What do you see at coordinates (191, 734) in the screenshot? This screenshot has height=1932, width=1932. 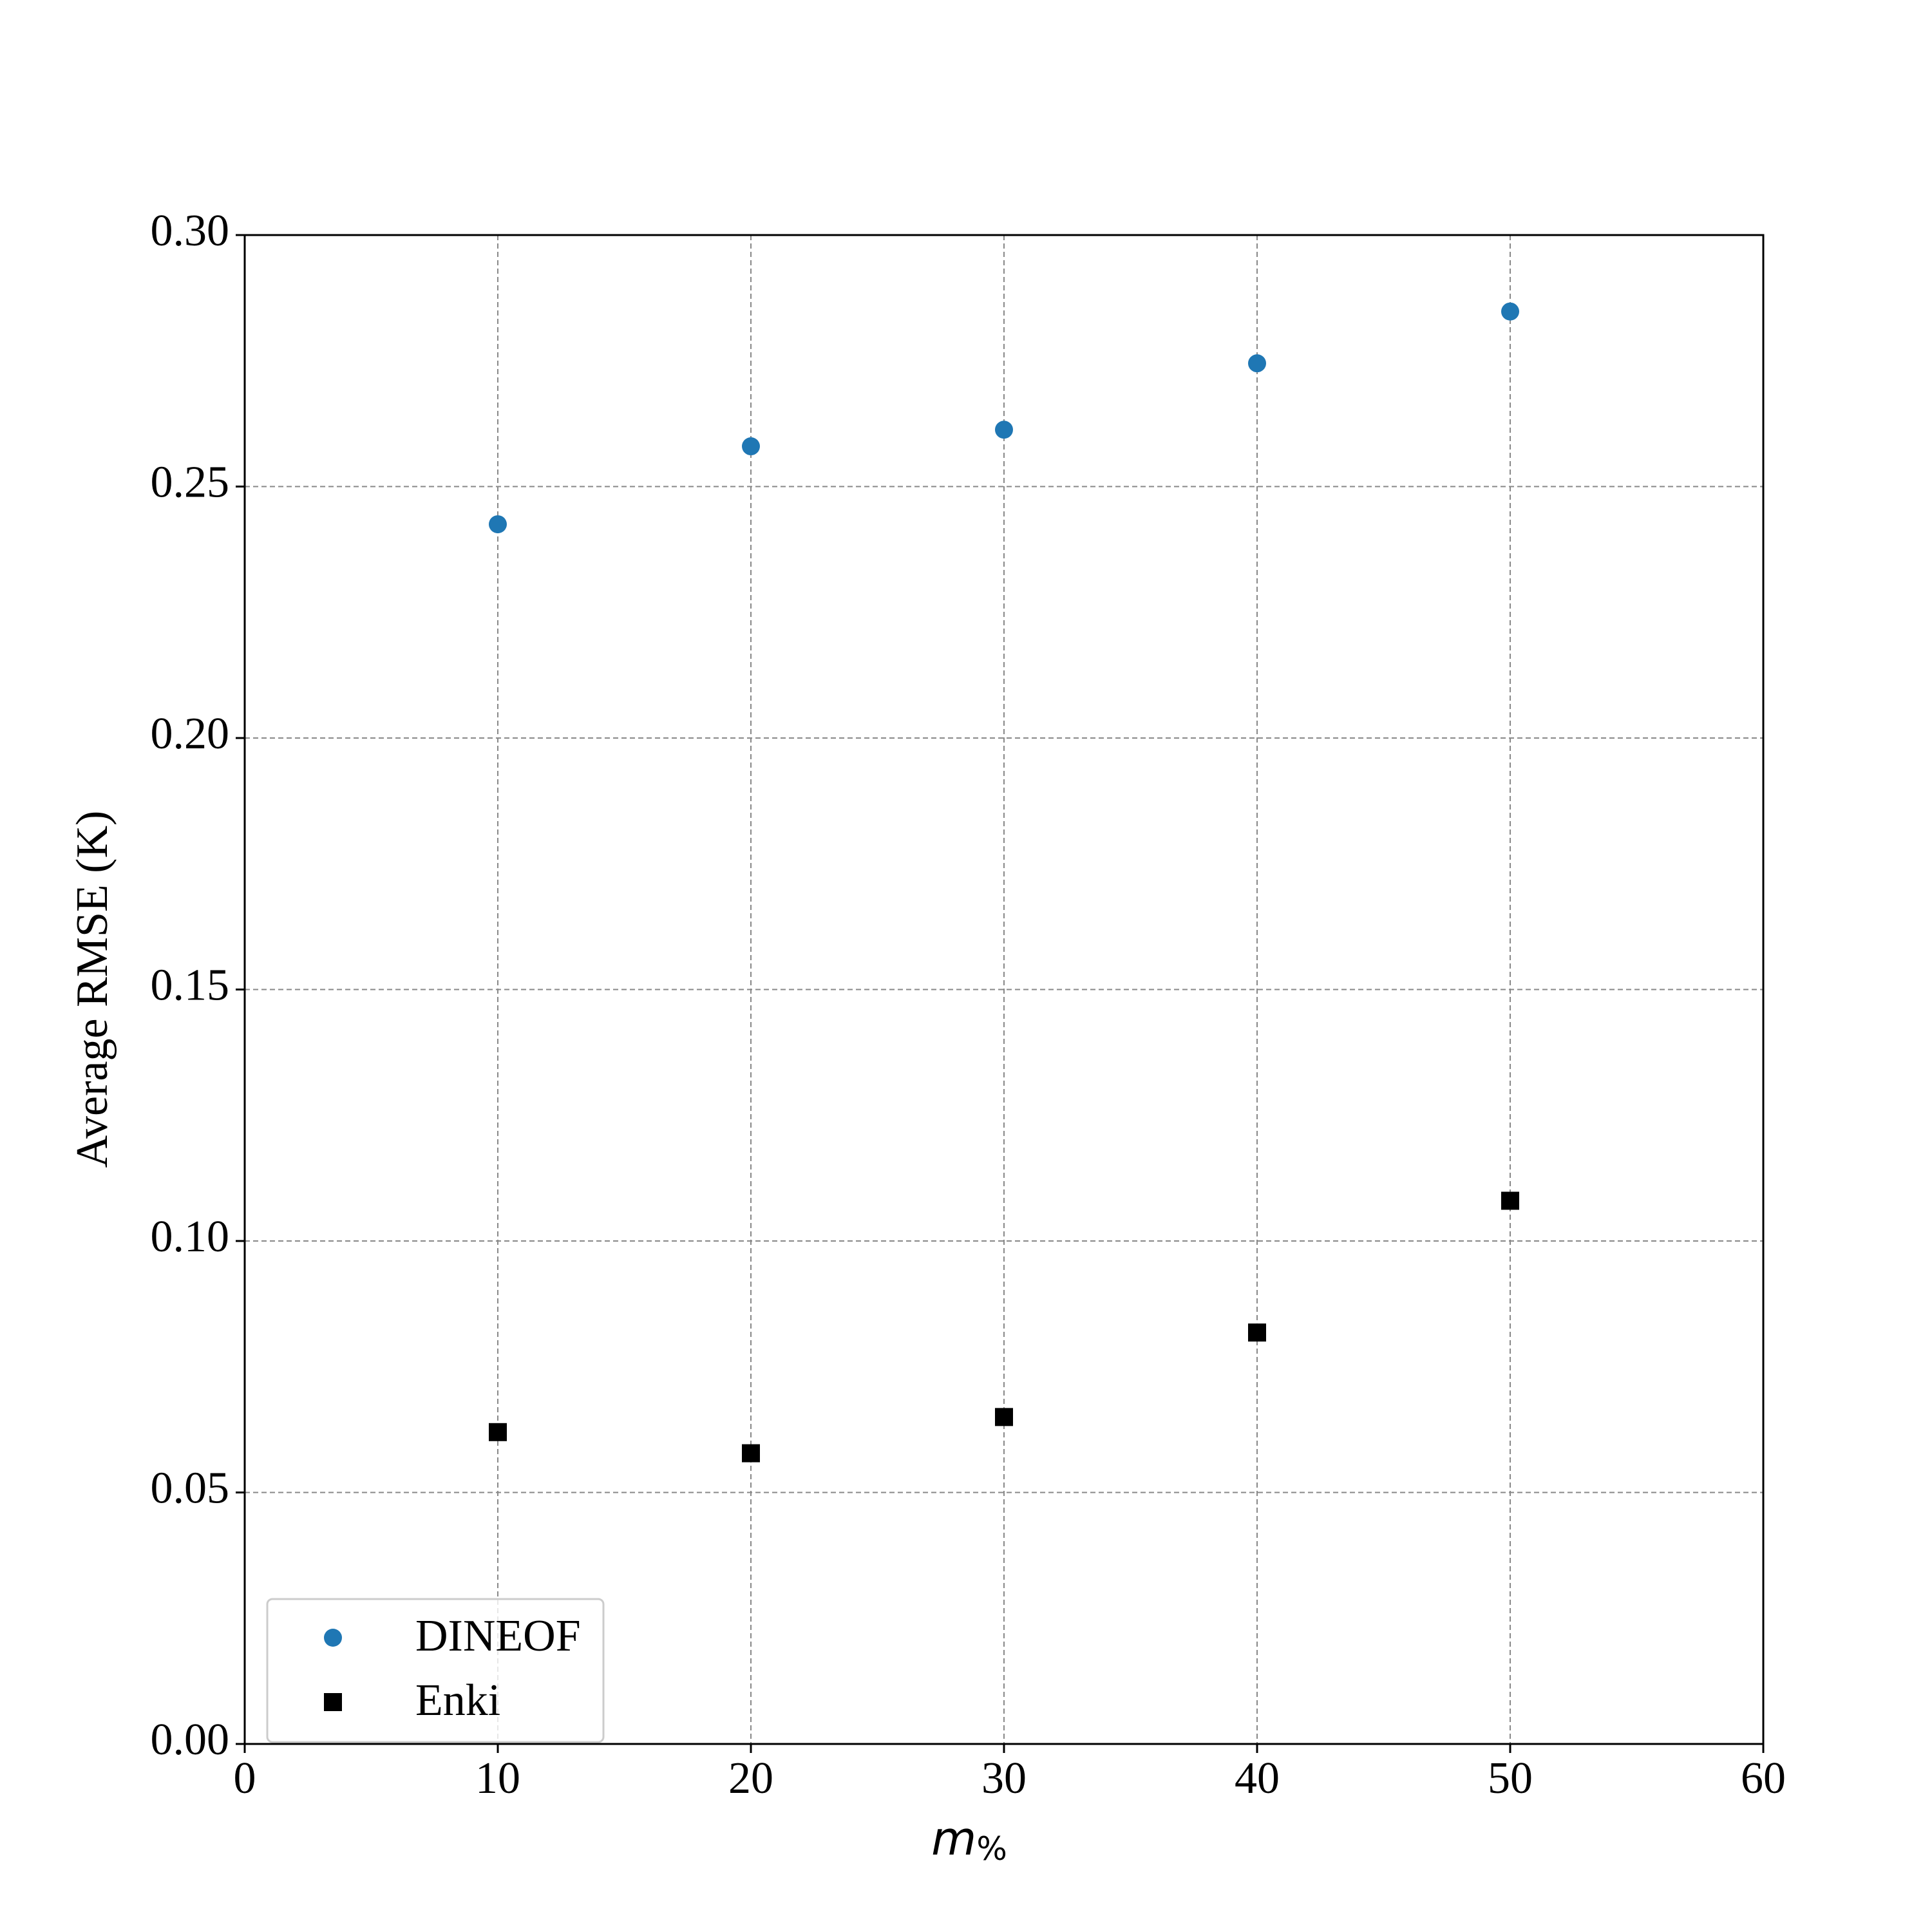 I see `y-tick-label: 0.20` at bounding box center [191, 734].